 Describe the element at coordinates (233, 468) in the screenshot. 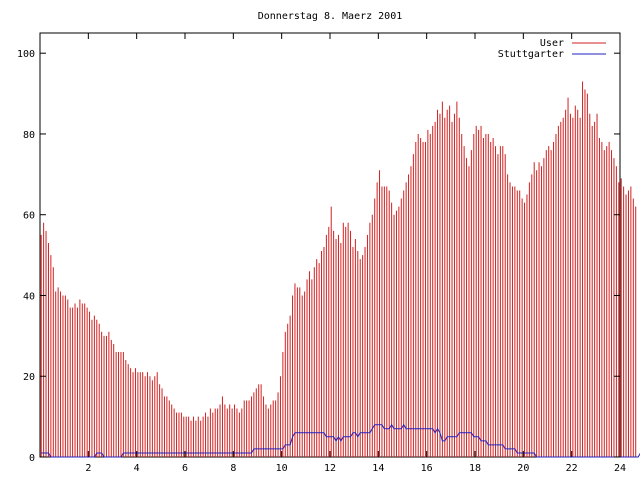

I see `x-tick-label: 8` at that location.